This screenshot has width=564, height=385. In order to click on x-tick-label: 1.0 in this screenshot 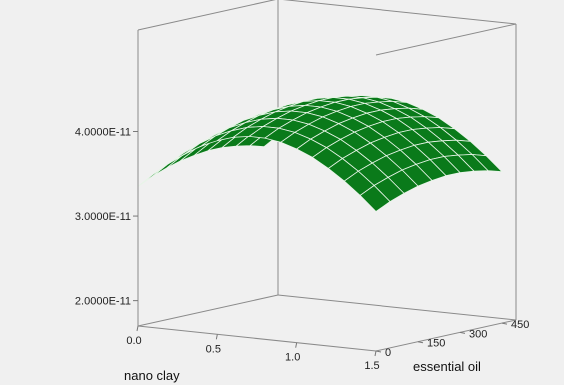, I will do `click(292, 358)`.